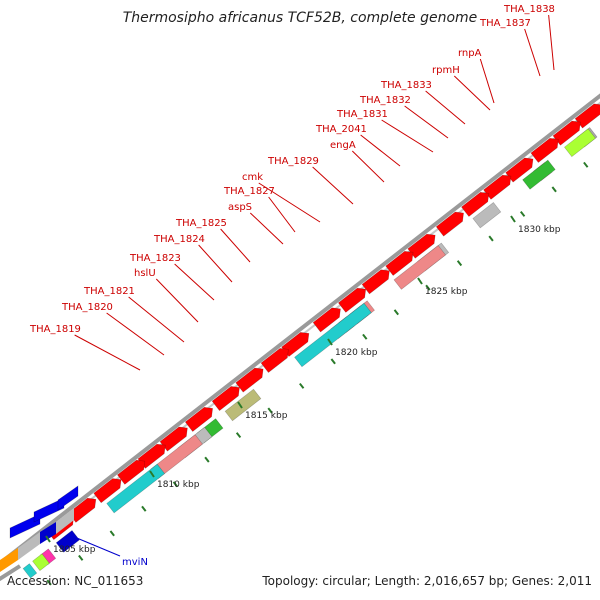  I want to click on scale-label: 1830 kbp, so click(539, 230).